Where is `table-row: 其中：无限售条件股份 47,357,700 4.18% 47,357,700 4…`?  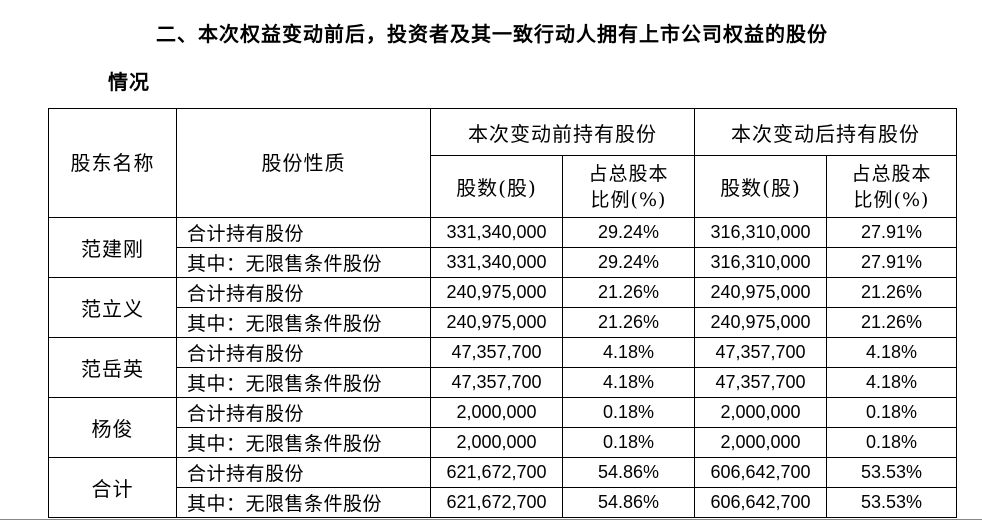 table-row: 其中：无限售条件股份 47,357,700 4.18% 47,357,700 4… is located at coordinates (503, 382).